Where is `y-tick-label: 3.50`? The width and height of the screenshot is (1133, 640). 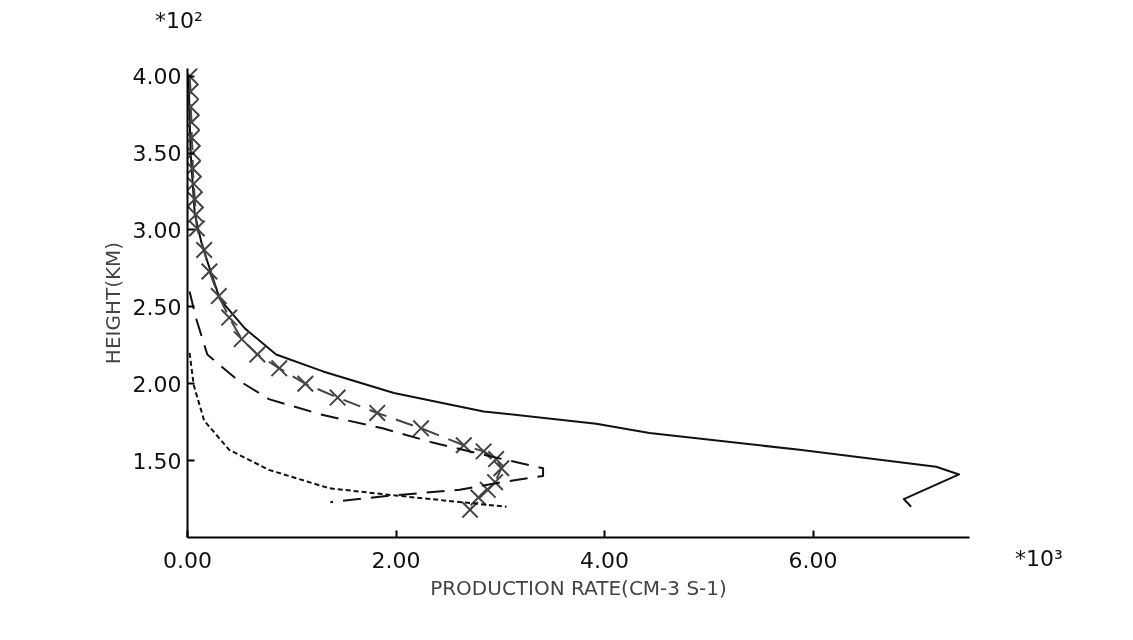
y-tick-label: 3.50 is located at coordinates (157, 154).